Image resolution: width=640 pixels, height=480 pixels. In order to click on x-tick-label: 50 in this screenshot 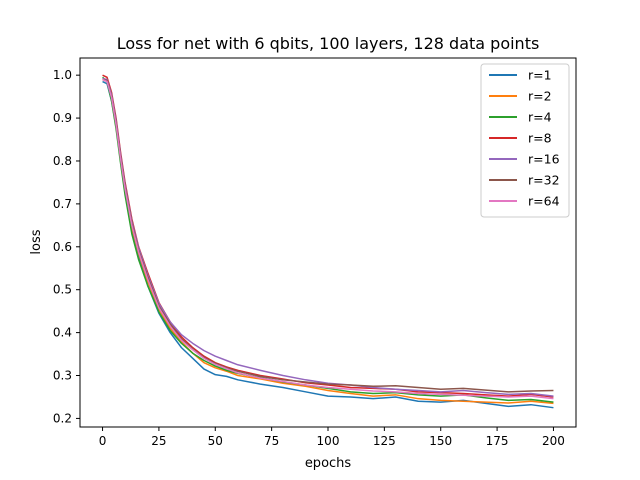, I will do `click(215, 441)`.